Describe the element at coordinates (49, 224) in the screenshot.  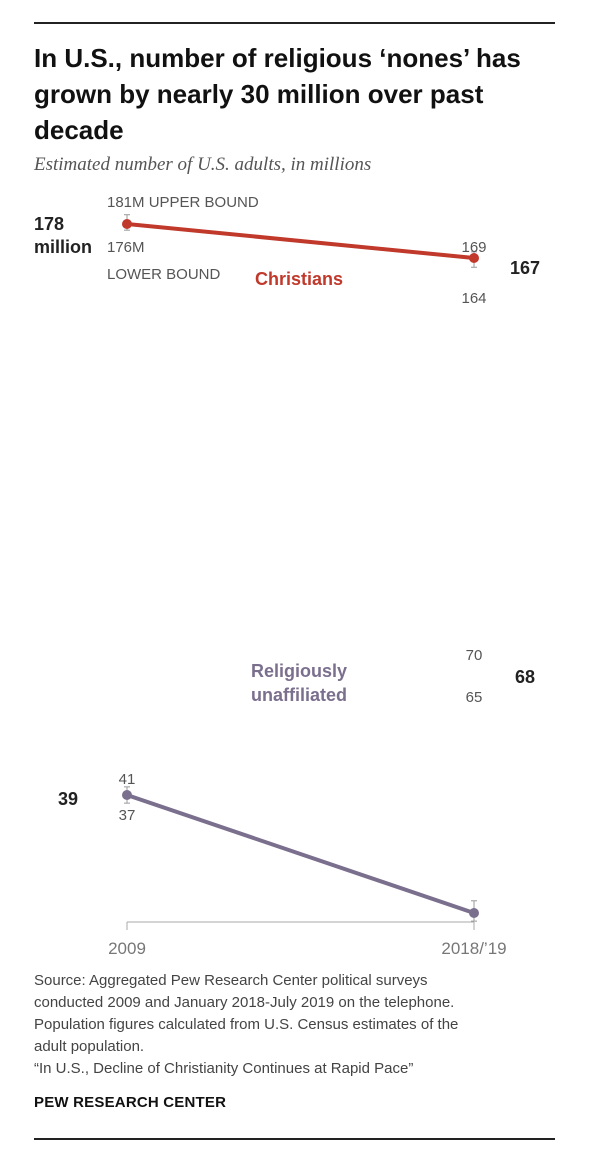
I see `value-label: 178` at that location.